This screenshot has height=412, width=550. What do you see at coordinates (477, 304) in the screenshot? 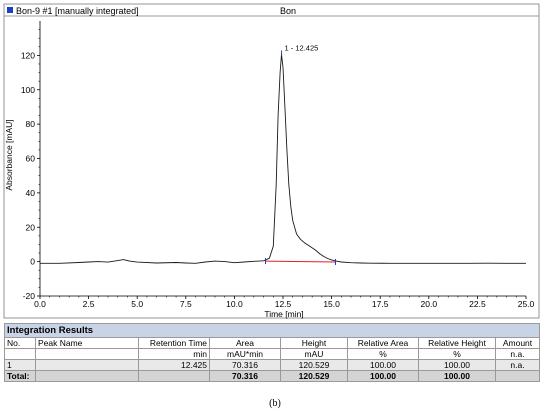
I see `x-tick-label: 22.5` at bounding box center [477, 304].